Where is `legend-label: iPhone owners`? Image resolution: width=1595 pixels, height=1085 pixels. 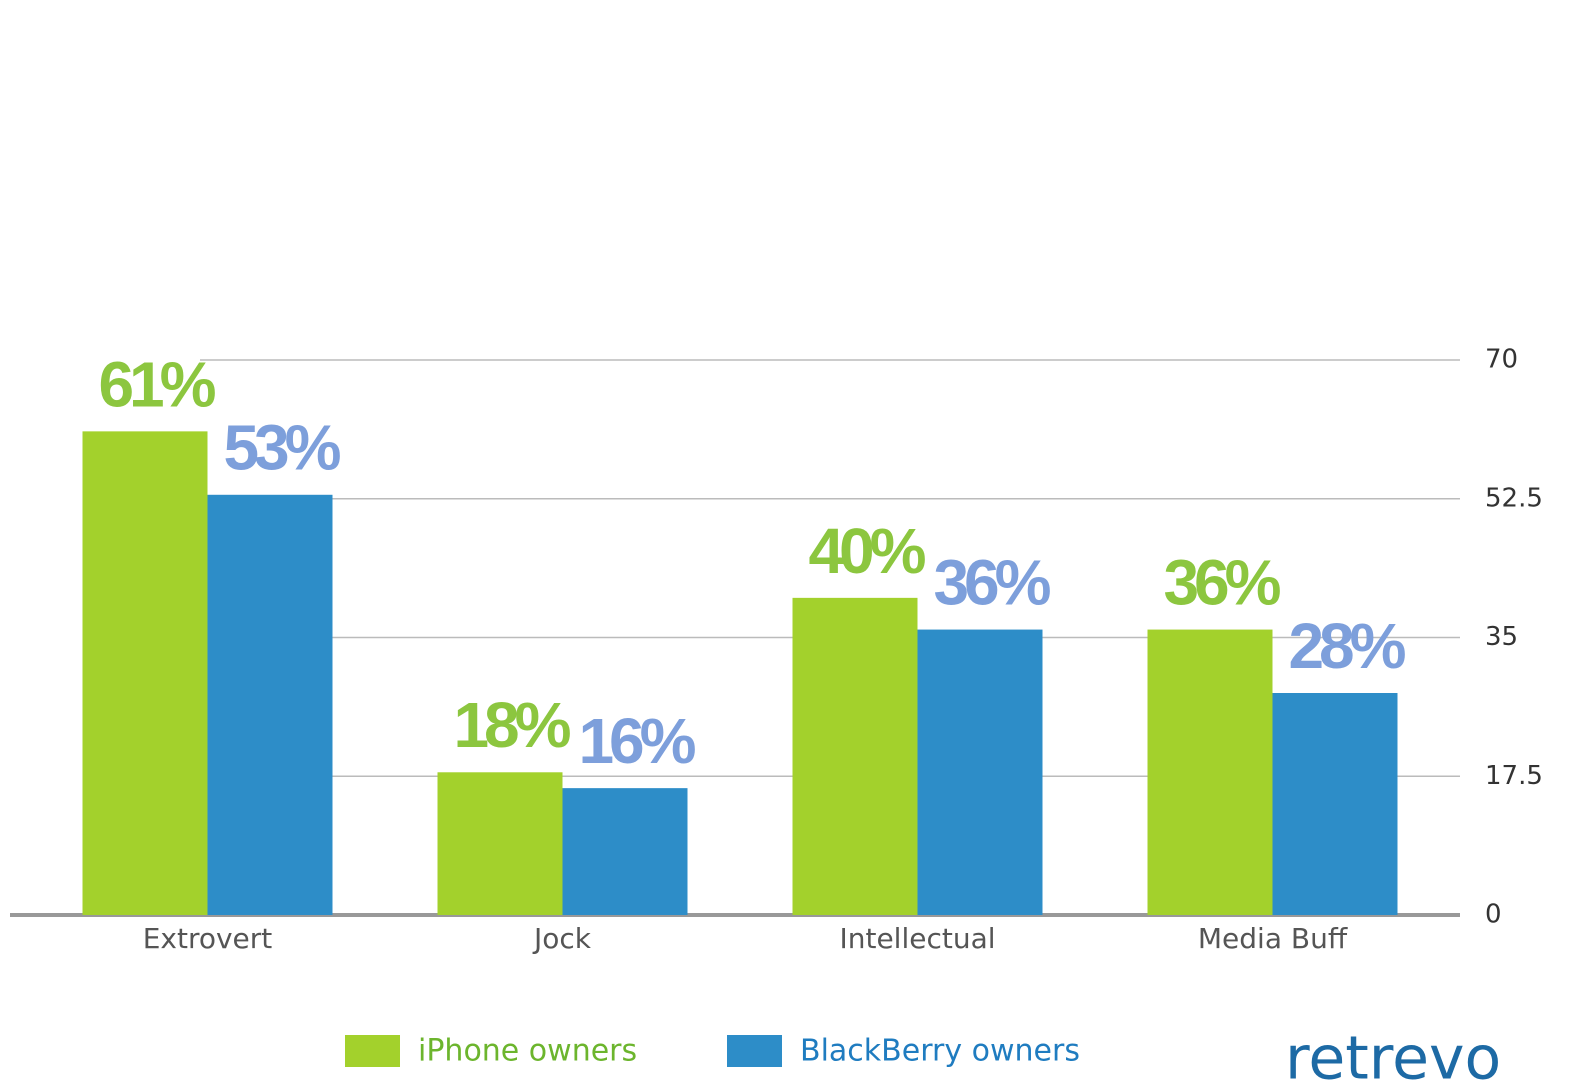
legend-label: iPhone owners is located at coordinates (527, 1051).